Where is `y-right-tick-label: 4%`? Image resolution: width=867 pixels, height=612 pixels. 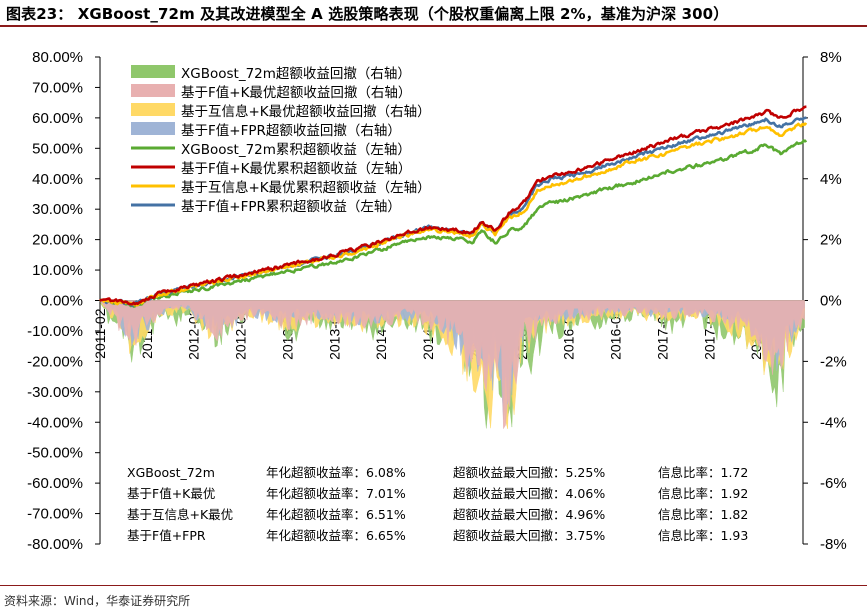 y-right-tick-label: 4% is located at coordinates (831, 179).